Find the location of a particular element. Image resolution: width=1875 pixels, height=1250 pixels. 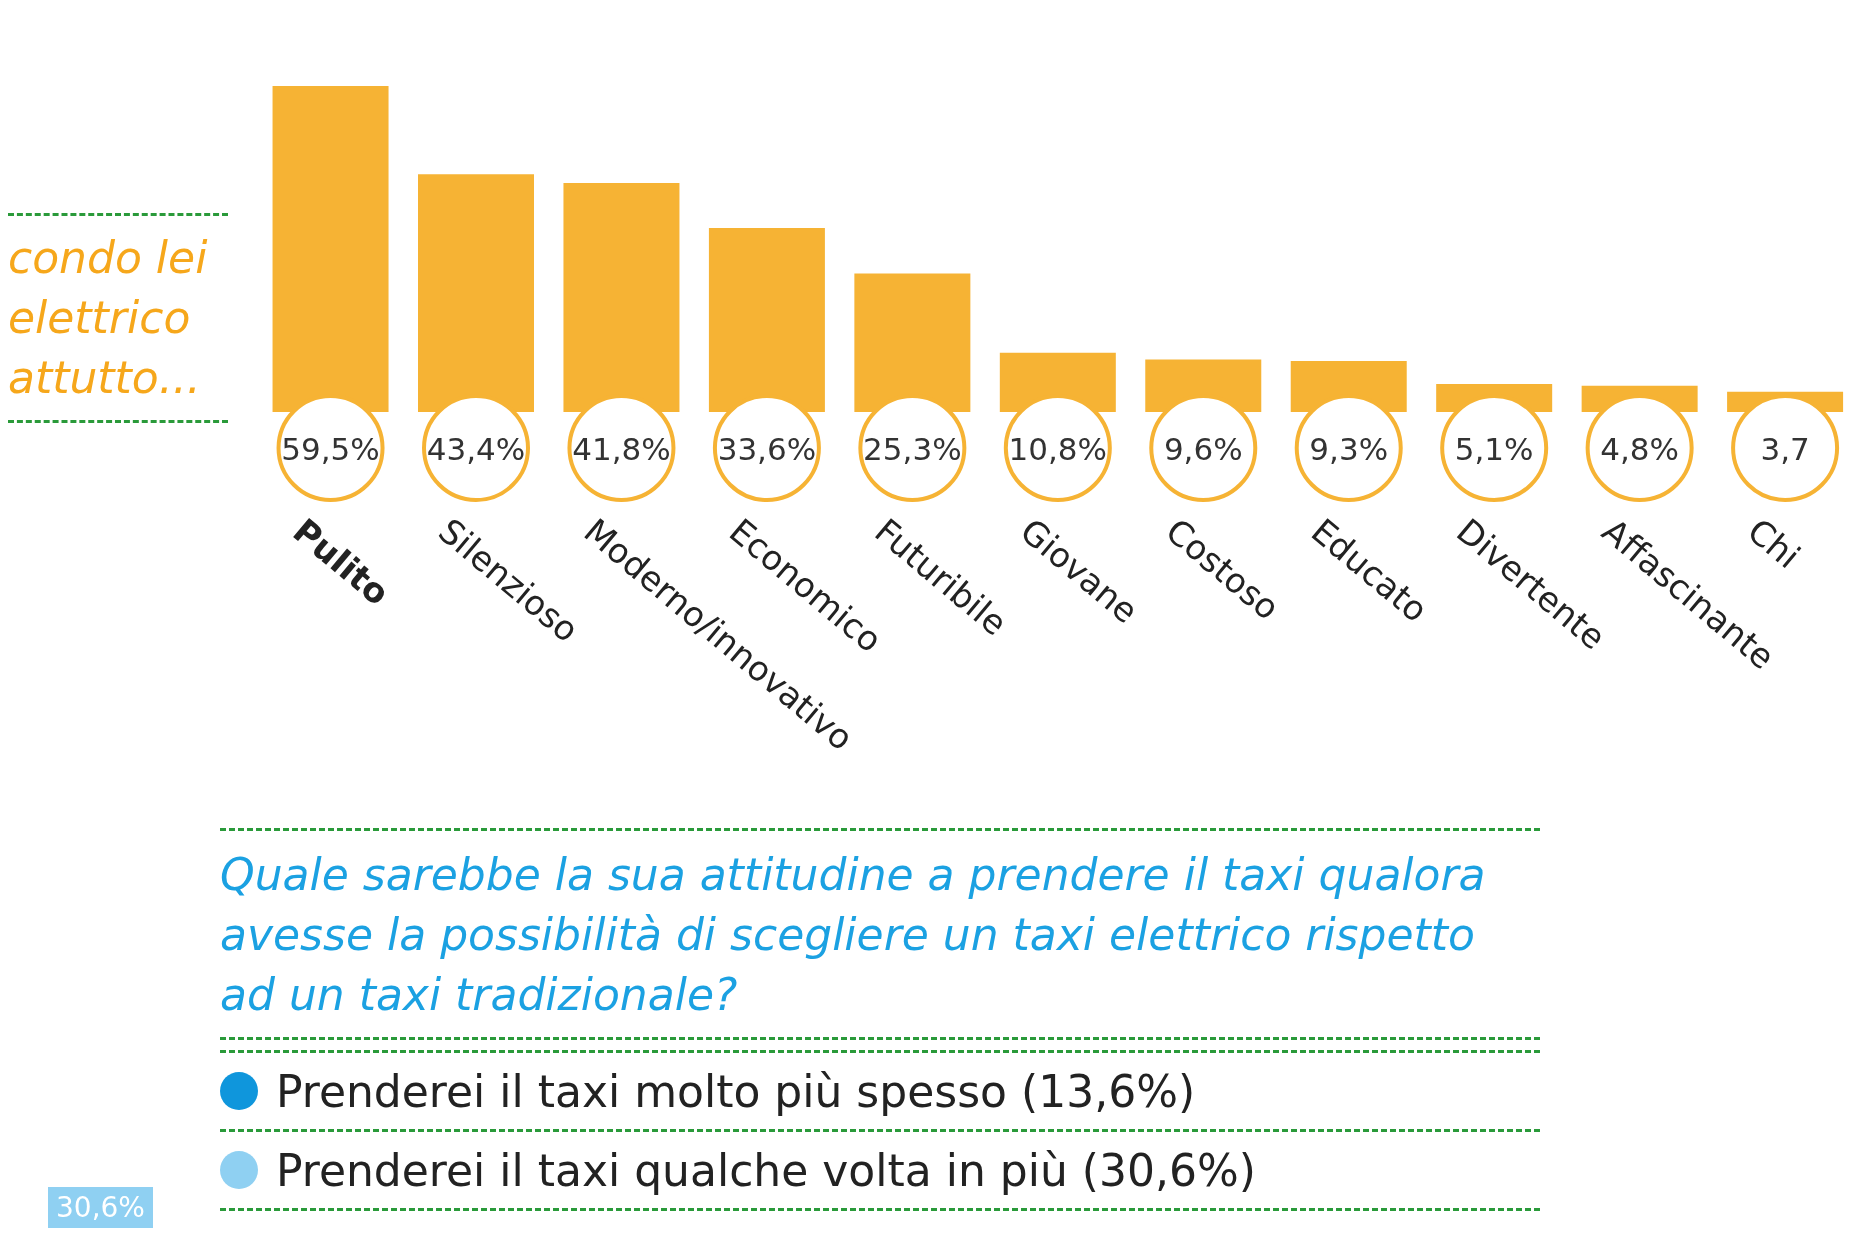

data-label: 10,8% is located at coordinates (1058, 449).